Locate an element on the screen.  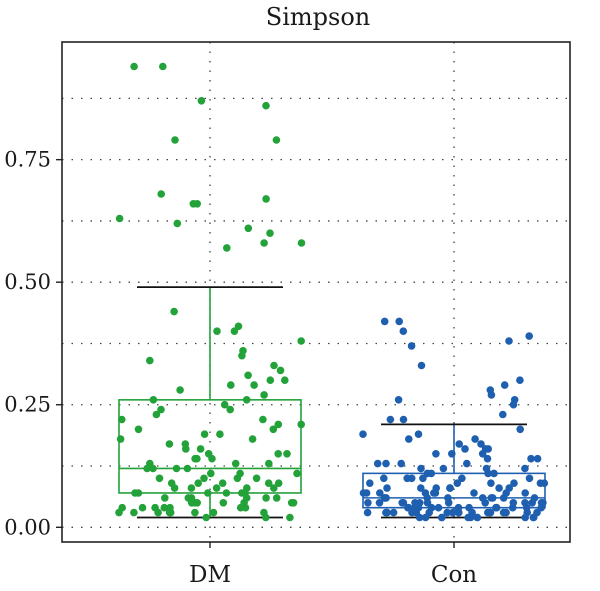
x-tick-label: DM is located at coordinates (210, 575).